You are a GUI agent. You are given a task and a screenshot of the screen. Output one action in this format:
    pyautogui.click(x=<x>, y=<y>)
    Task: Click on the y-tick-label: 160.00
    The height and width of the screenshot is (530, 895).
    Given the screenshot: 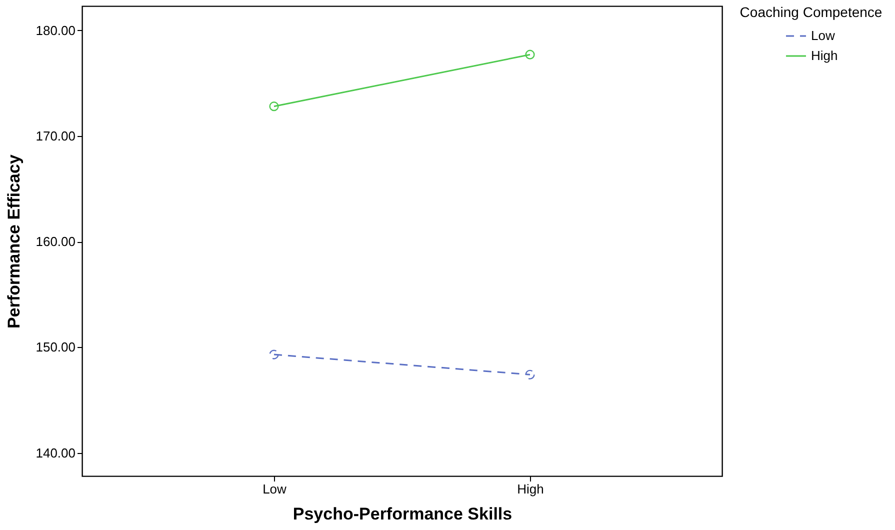 What is the action you would take?
    pyautogui.click(x=56, y=242)
    